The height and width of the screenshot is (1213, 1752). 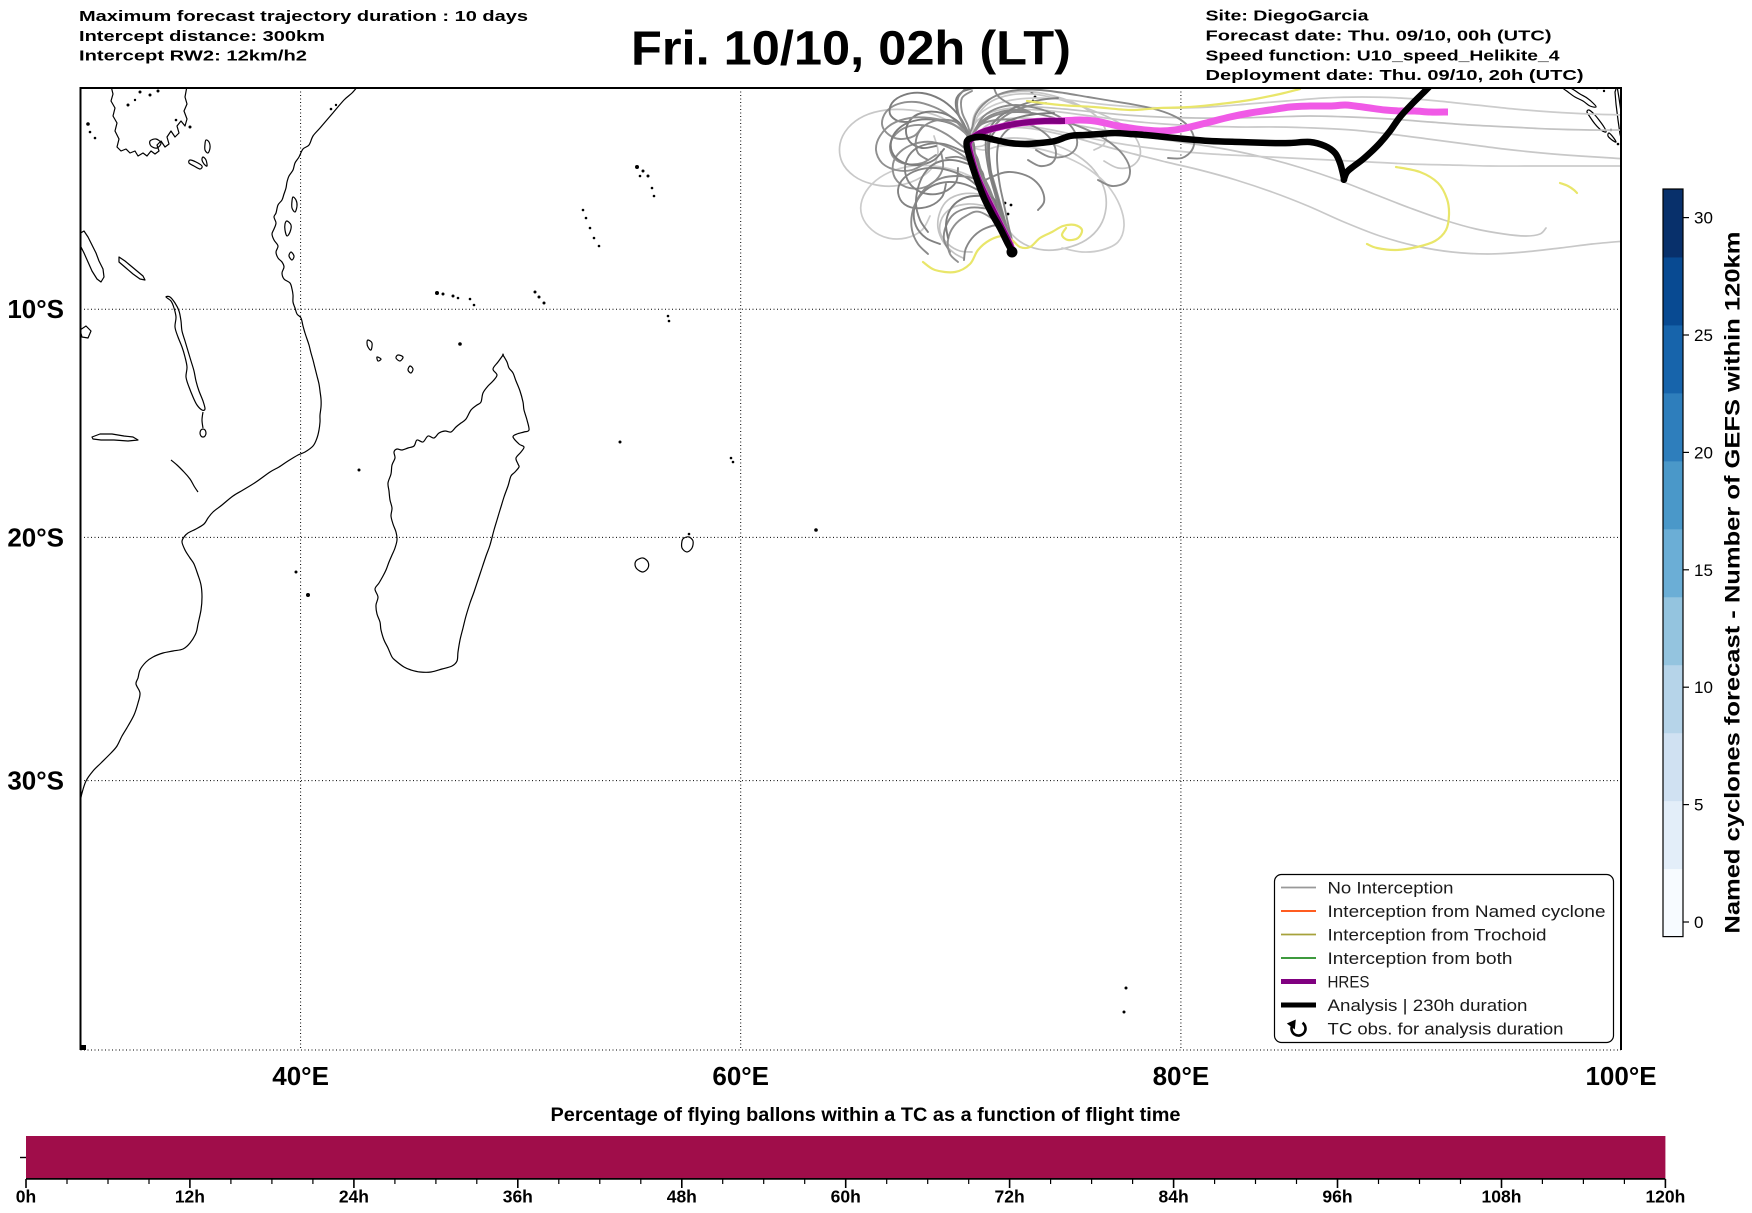 I want to click on svg-text: Site: DiegoGarcia, so click(x=1288, y=16).